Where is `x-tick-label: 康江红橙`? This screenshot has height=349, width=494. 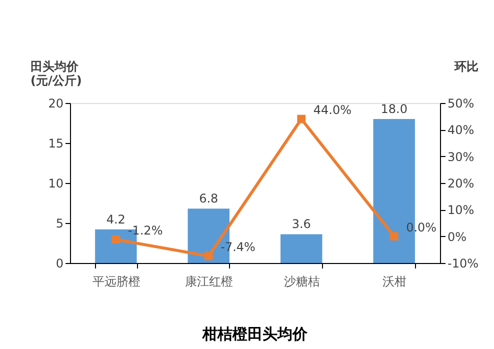
x-tick-label: 康江红橙 is located at coordinates (209, 281).